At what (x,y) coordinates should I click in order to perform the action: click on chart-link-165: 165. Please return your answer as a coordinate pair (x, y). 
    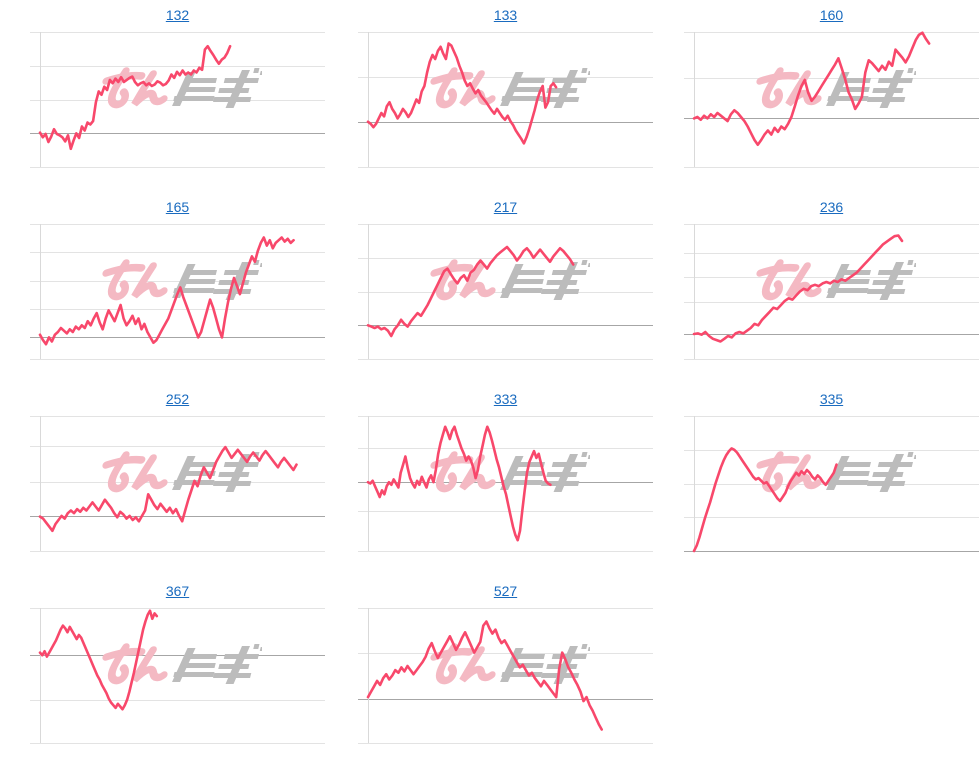
    Looking at the image, I should click on (177, 207).